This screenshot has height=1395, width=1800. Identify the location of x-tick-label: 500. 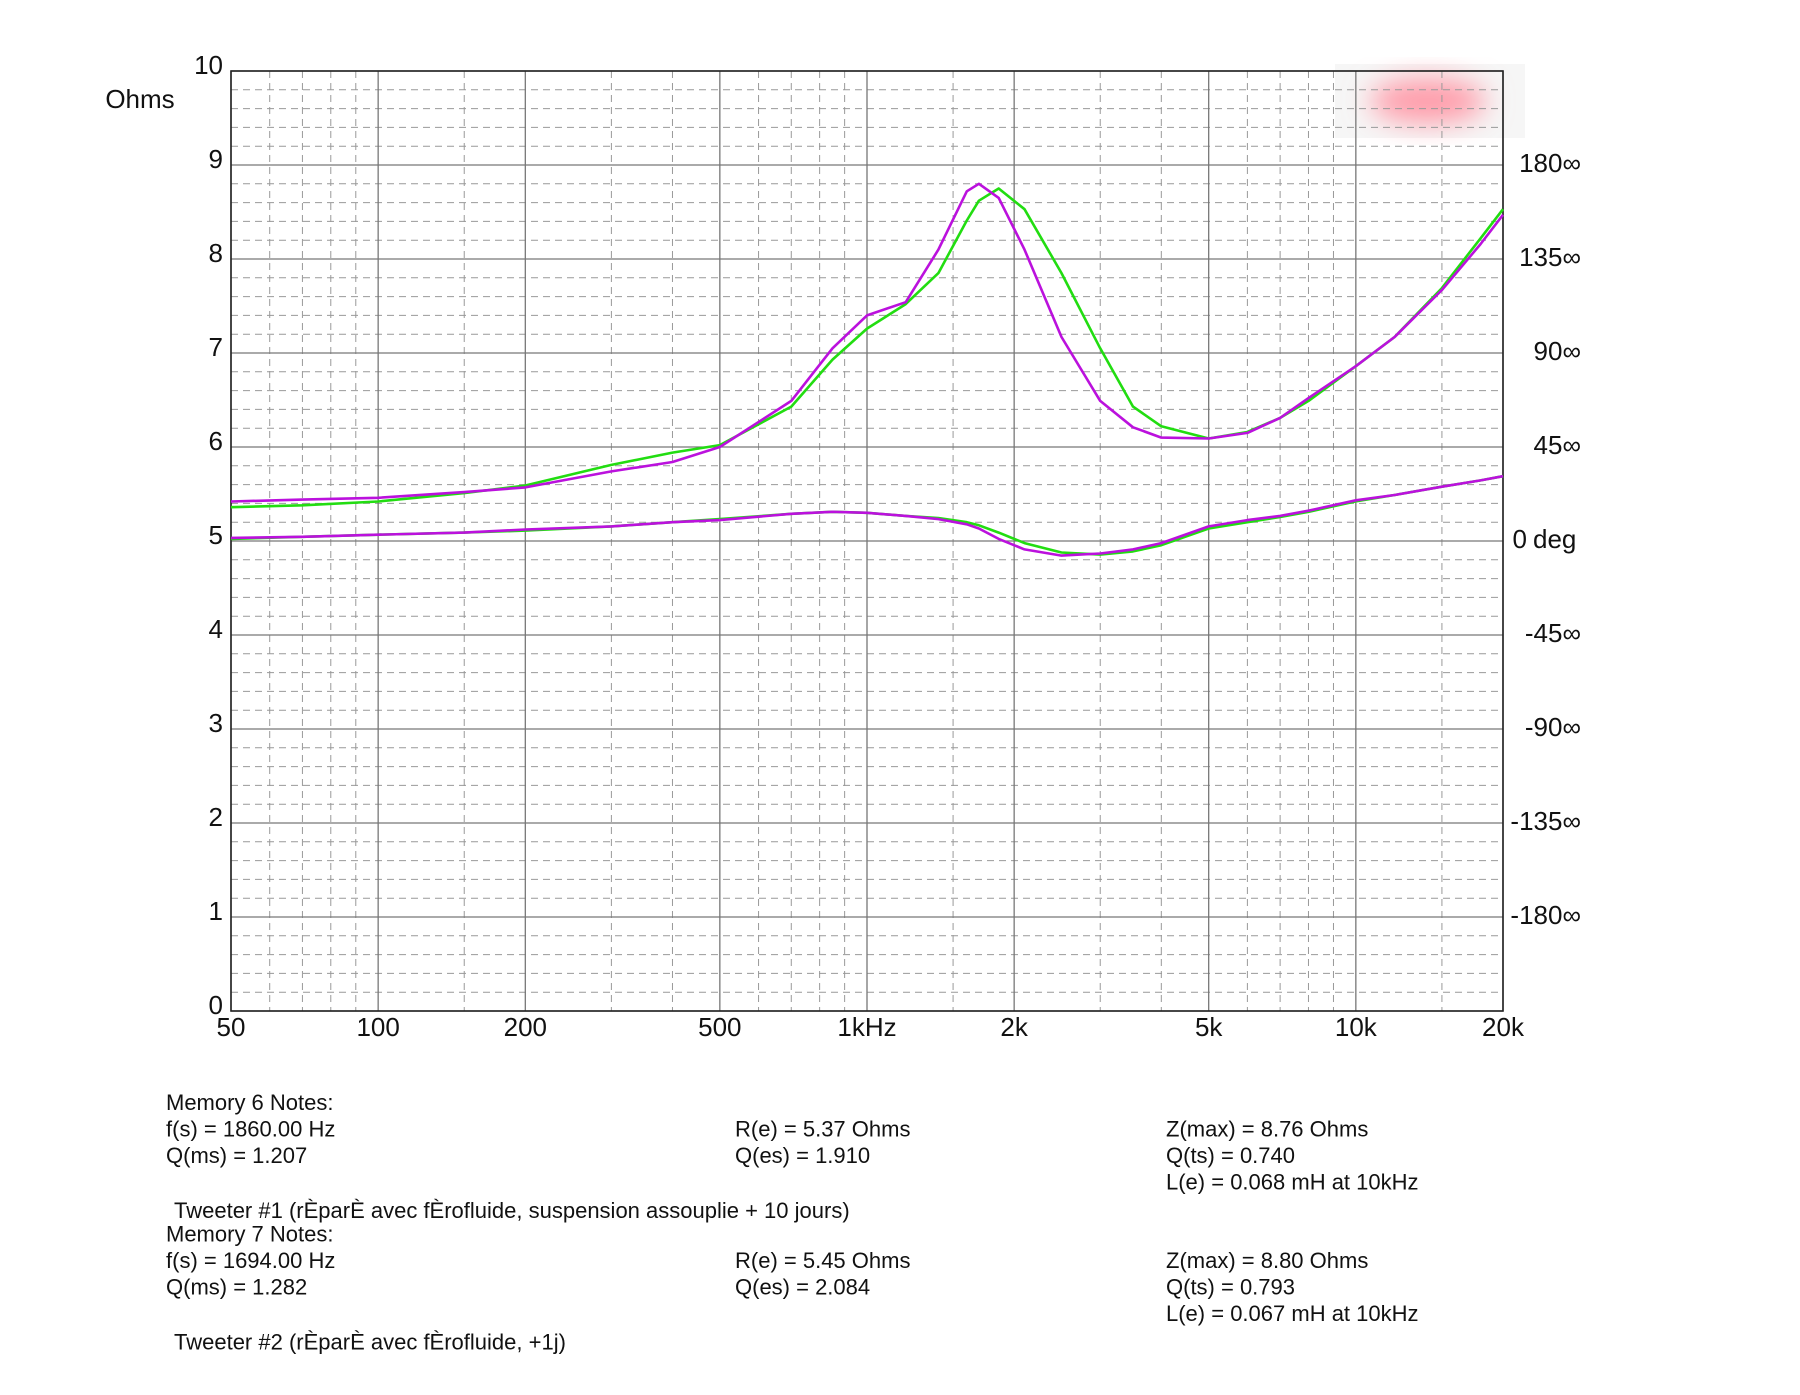
(719, 1027).